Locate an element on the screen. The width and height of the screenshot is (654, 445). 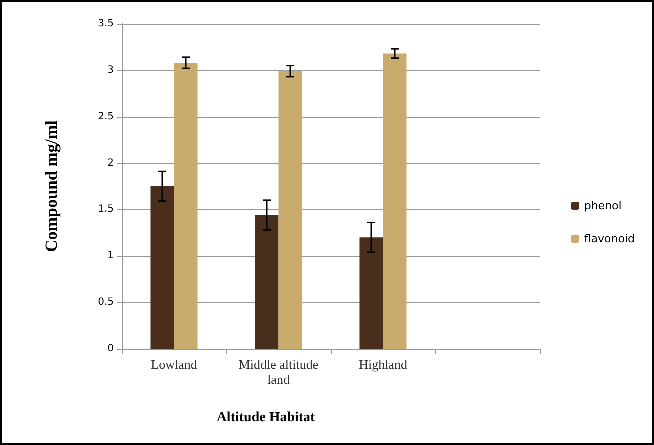
y-tick-label: 2.5 is located at coordinates (106, 116).